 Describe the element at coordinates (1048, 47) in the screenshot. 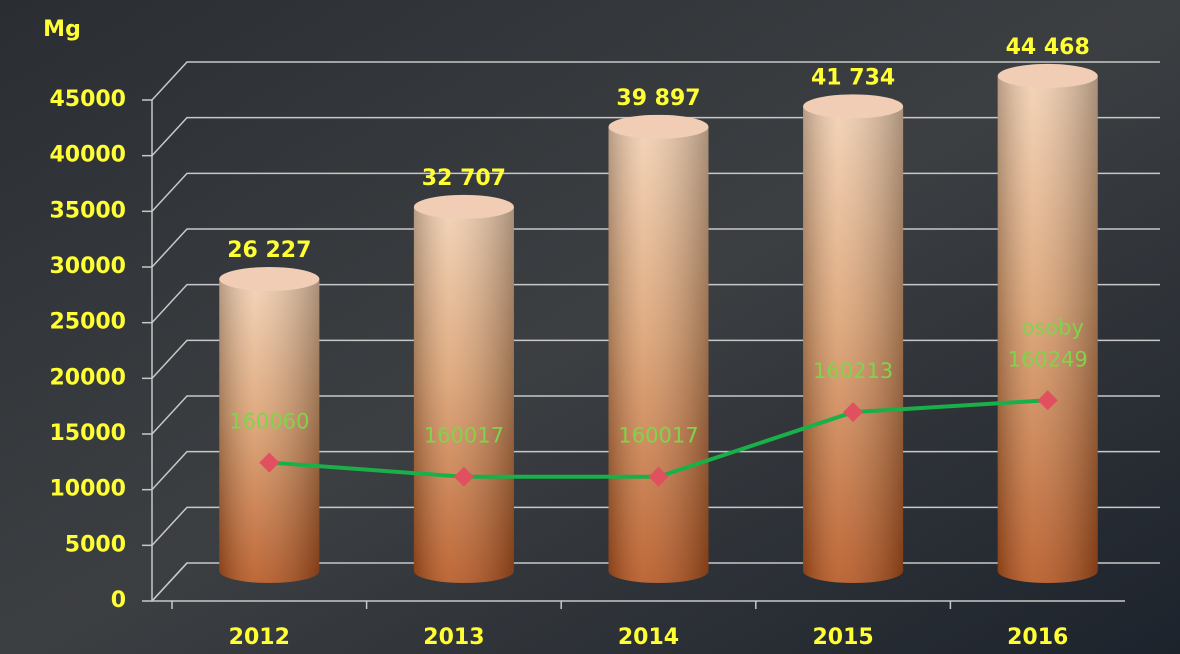

I see `value-label: 44 468` at that location.